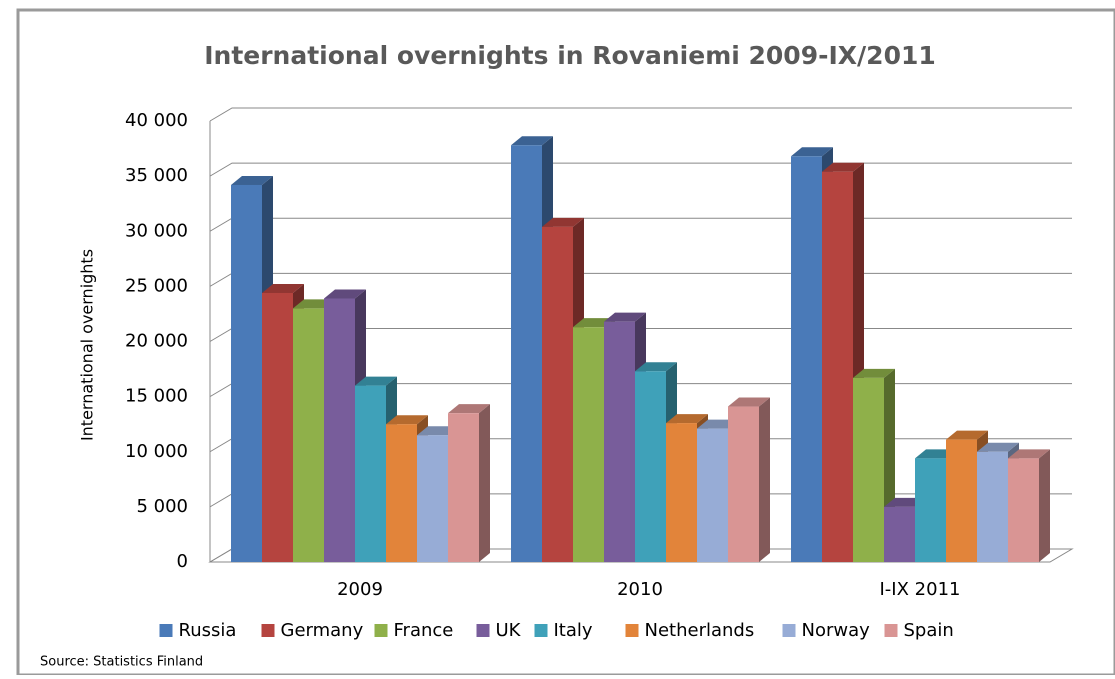  What do you see at coordinates (836, 630) in the screenshot?
I see `legend-label: Norway` at bounding box center [836, 630].